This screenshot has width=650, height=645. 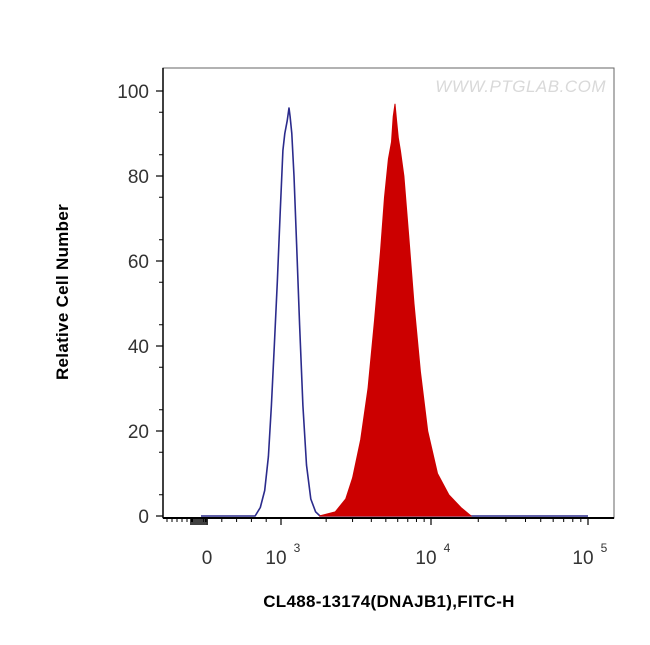 I want to click on x-tick-label: 0, so click(x=207, y=558).